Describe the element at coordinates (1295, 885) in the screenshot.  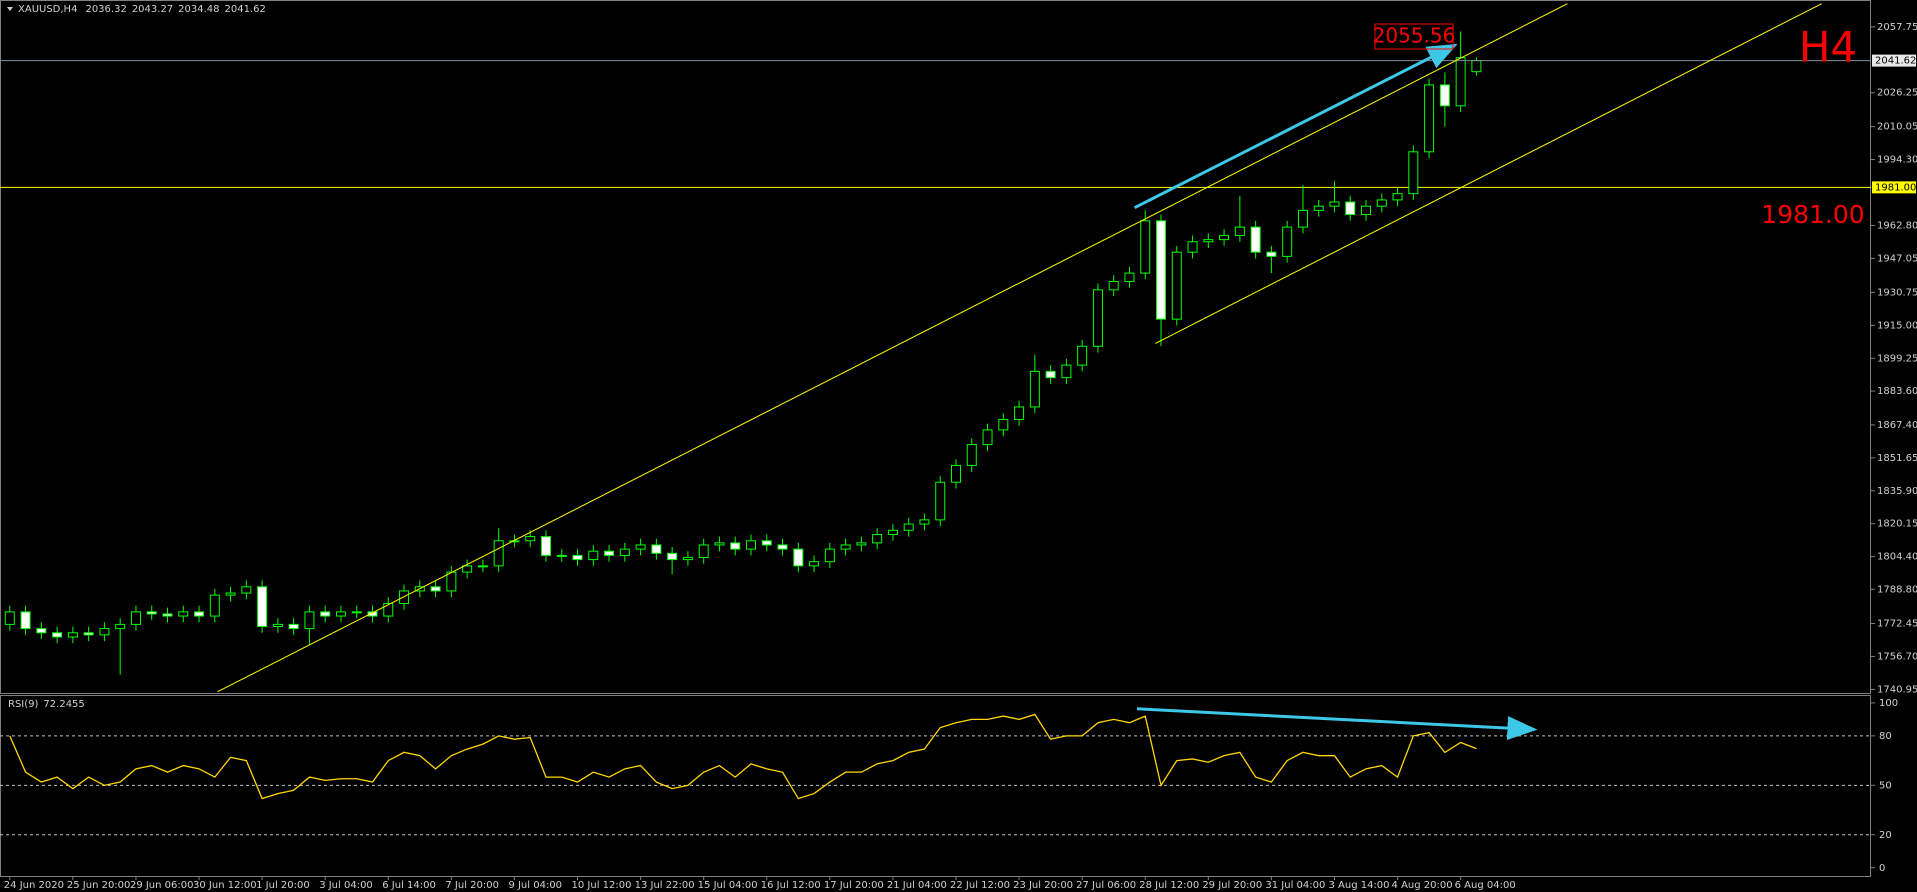
I see `x-tick-label: 31 Jul 04:00` at that location.